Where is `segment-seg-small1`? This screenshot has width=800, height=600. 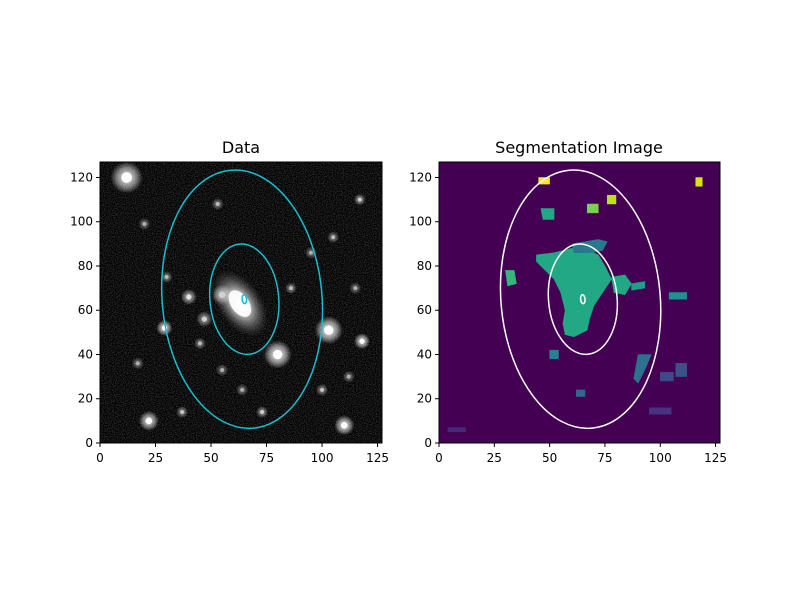 segment-seg-small1 is located at coordinates (554, 354).